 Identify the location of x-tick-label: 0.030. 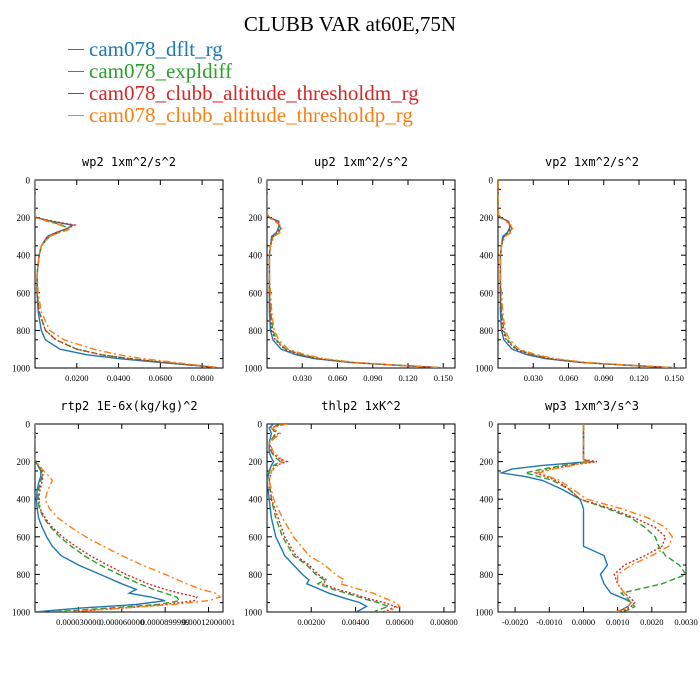
(302, 378).